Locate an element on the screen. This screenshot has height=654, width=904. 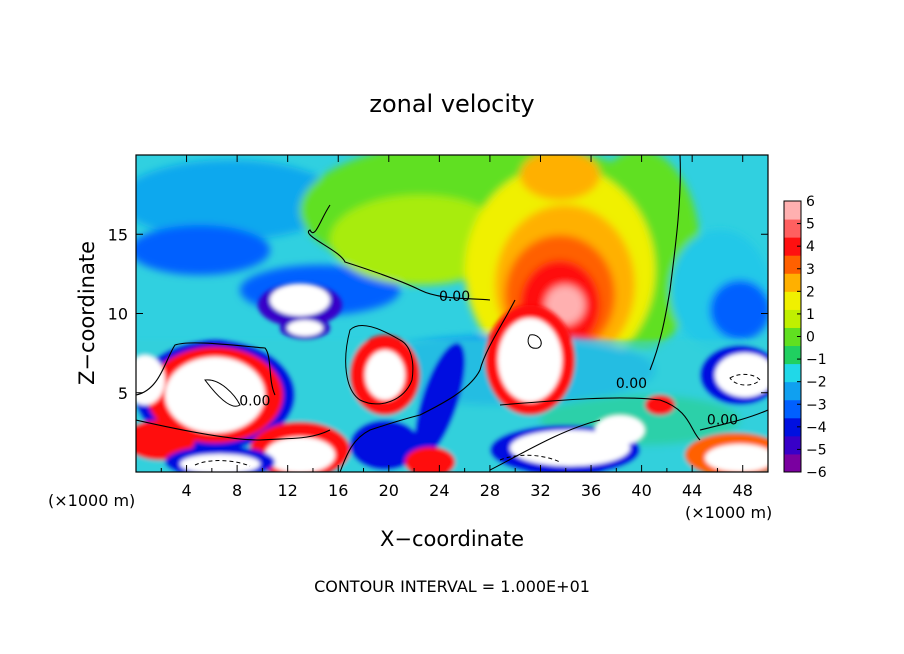
colorbar-tick-label: −4 is located at coordinates (816, 428).